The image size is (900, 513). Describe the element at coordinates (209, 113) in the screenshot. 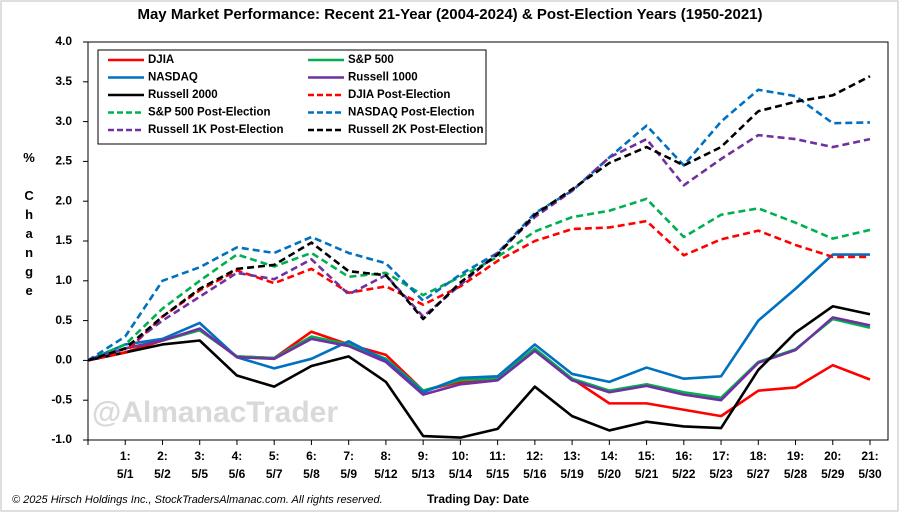

I see `legend-label: S&P 500 Post-Election` at that location.